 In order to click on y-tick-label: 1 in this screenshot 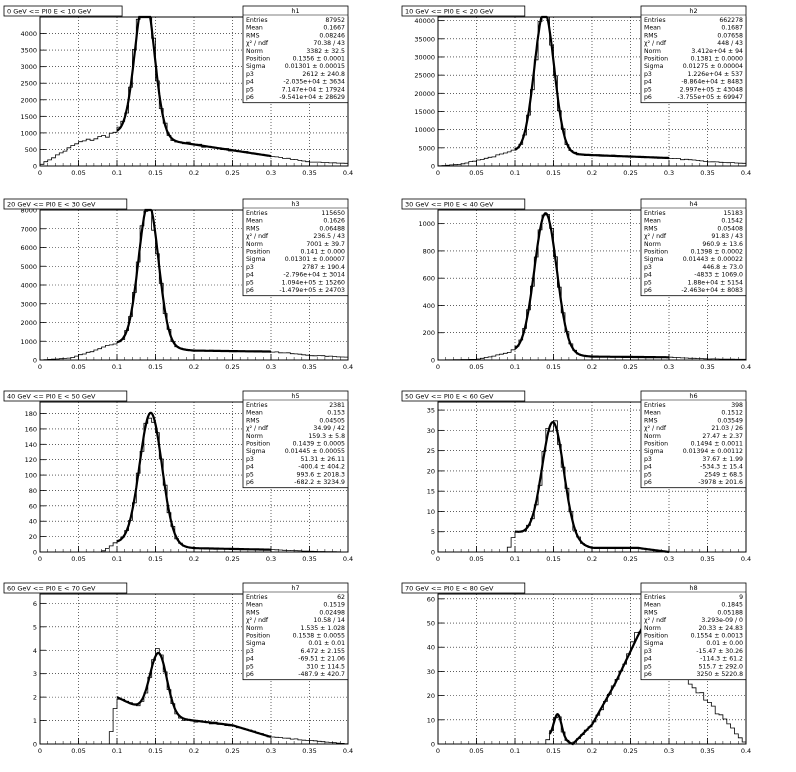, I will do `click(35, 721)`.